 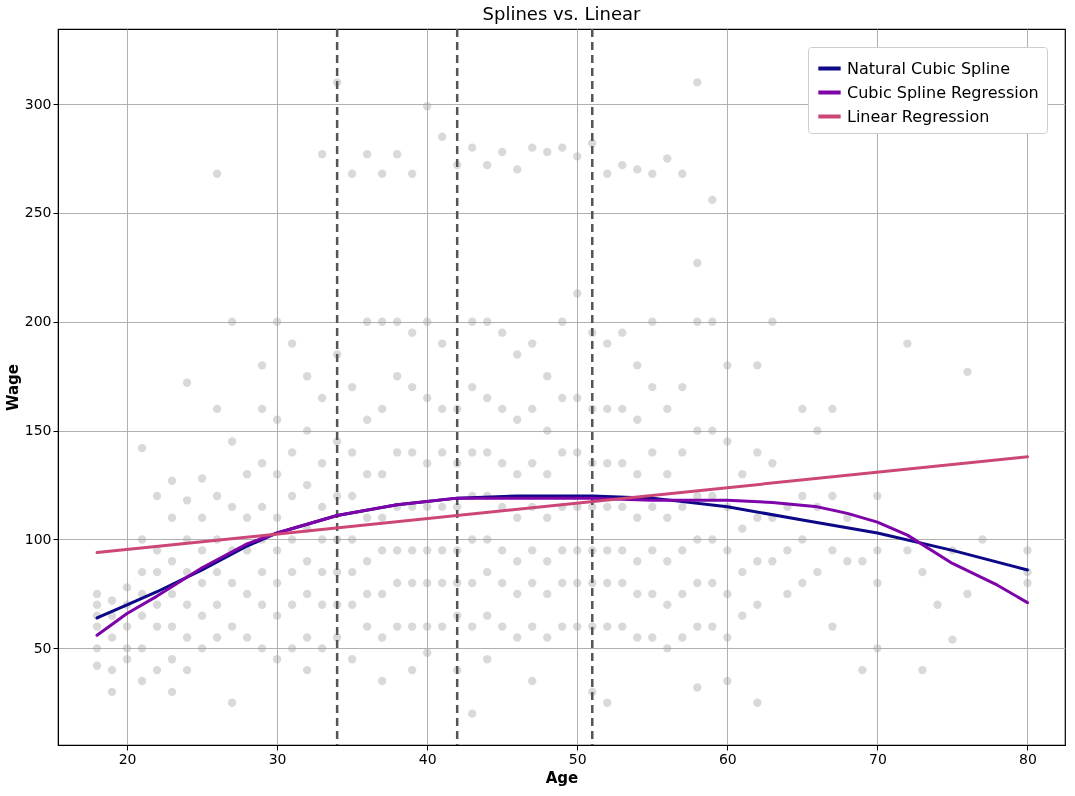 What do you see at coordinates (562, 777) in the screenshot?
I see `x-axis-title: Age` at bounding box center [562, 777].